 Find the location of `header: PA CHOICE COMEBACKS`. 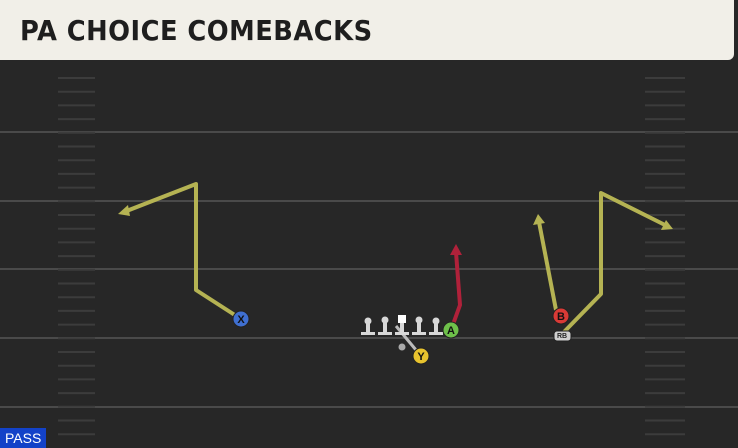

header: PA CHOICE COMEBACKS is located at coordinates (367, 30).